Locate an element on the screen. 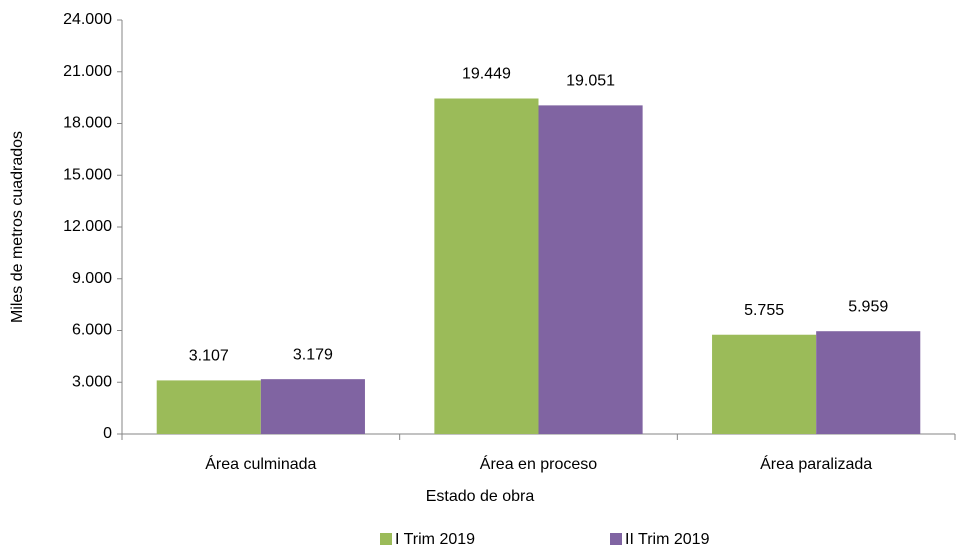 The width and height of the screenshot is (962, 550). y-tick-label: 3.000 is located at coordinates (92, 381).